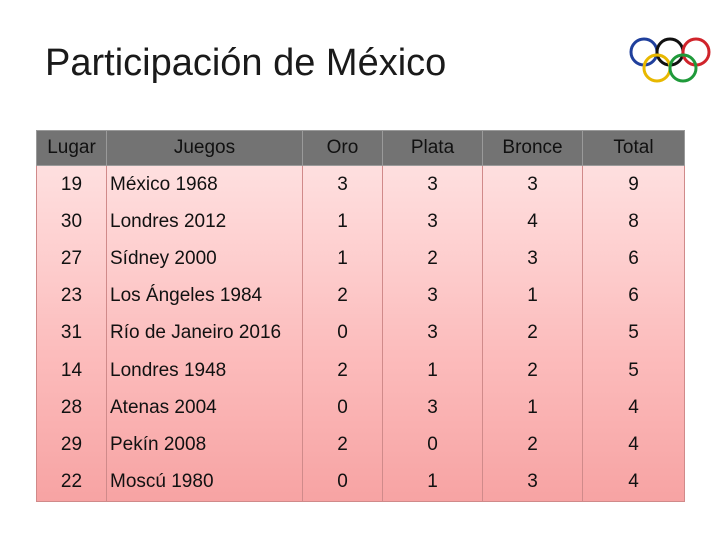 The image size is (720, 540). Describe the element at coordinates (532, 148) in the screenshot. I see `header-bronze: Bronce` at that location.